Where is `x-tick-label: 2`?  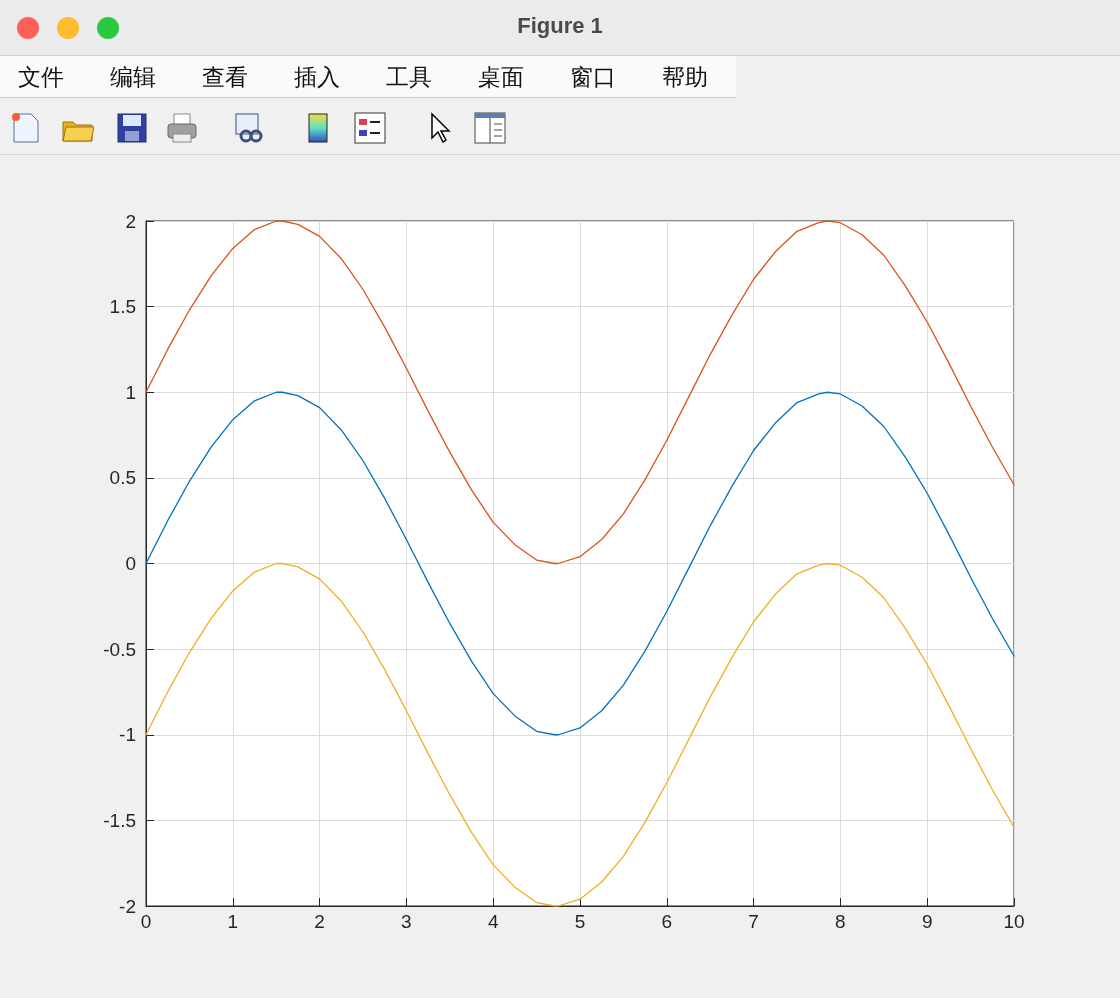
x-tick-label: 2 is located at coordinates (319, 921).